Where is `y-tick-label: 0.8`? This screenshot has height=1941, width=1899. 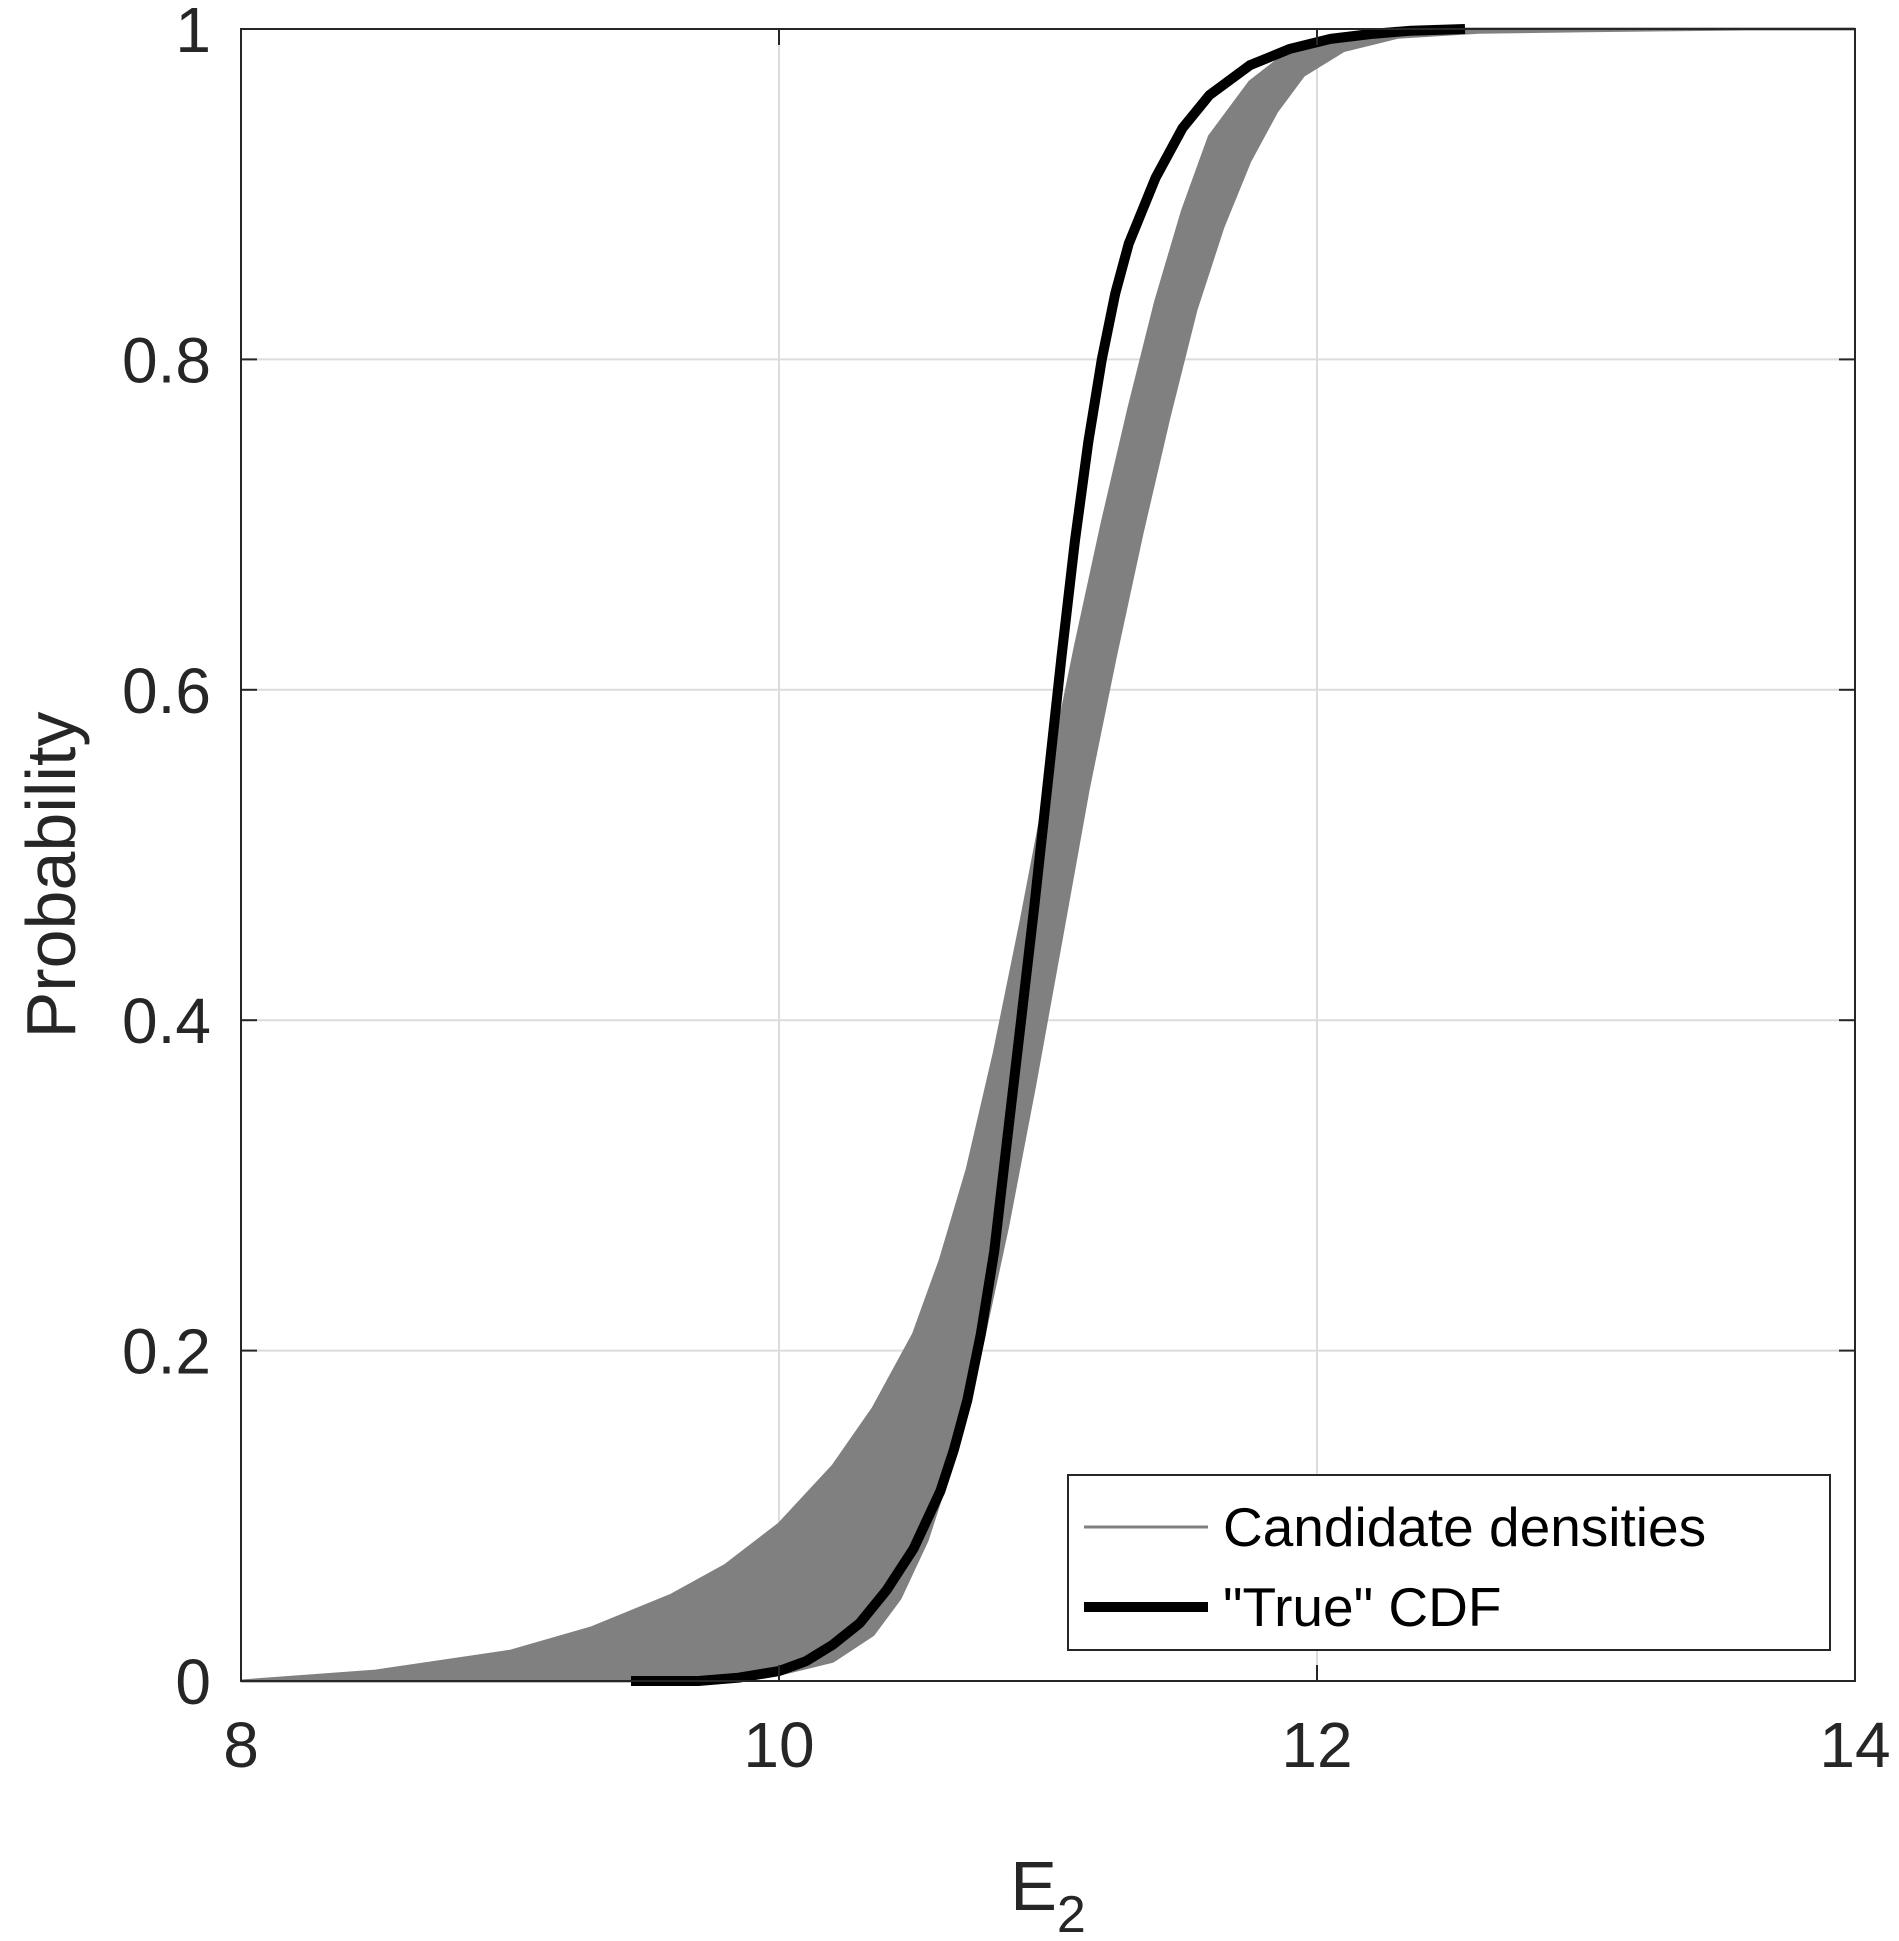
y-tick-label: 0.8 is located at coordinates (166, 360).